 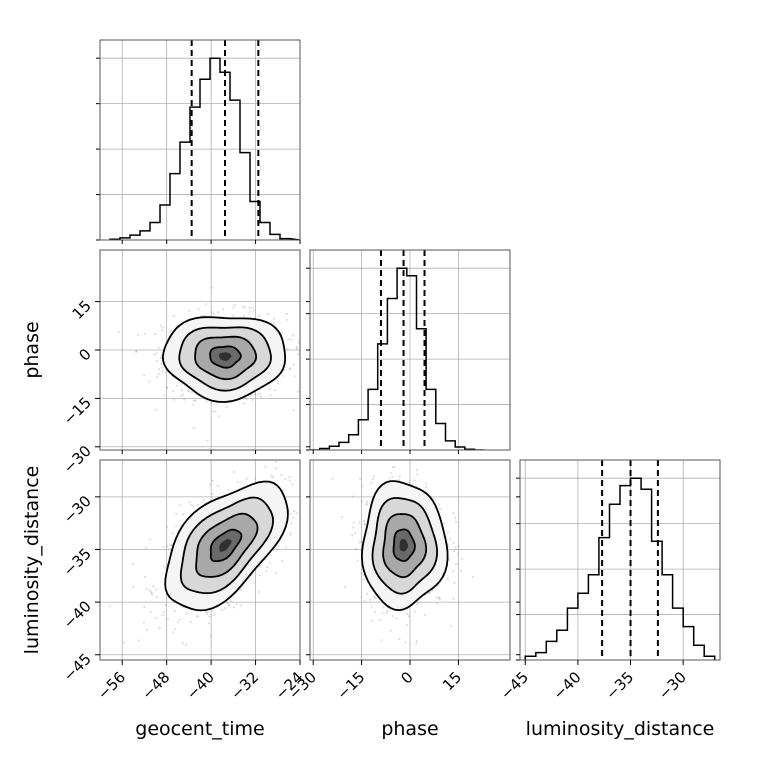 What do you see at coordinates (204, 148) in the screenshot?
I see `histogram-geocent-time` at bounding box center [204, 148].